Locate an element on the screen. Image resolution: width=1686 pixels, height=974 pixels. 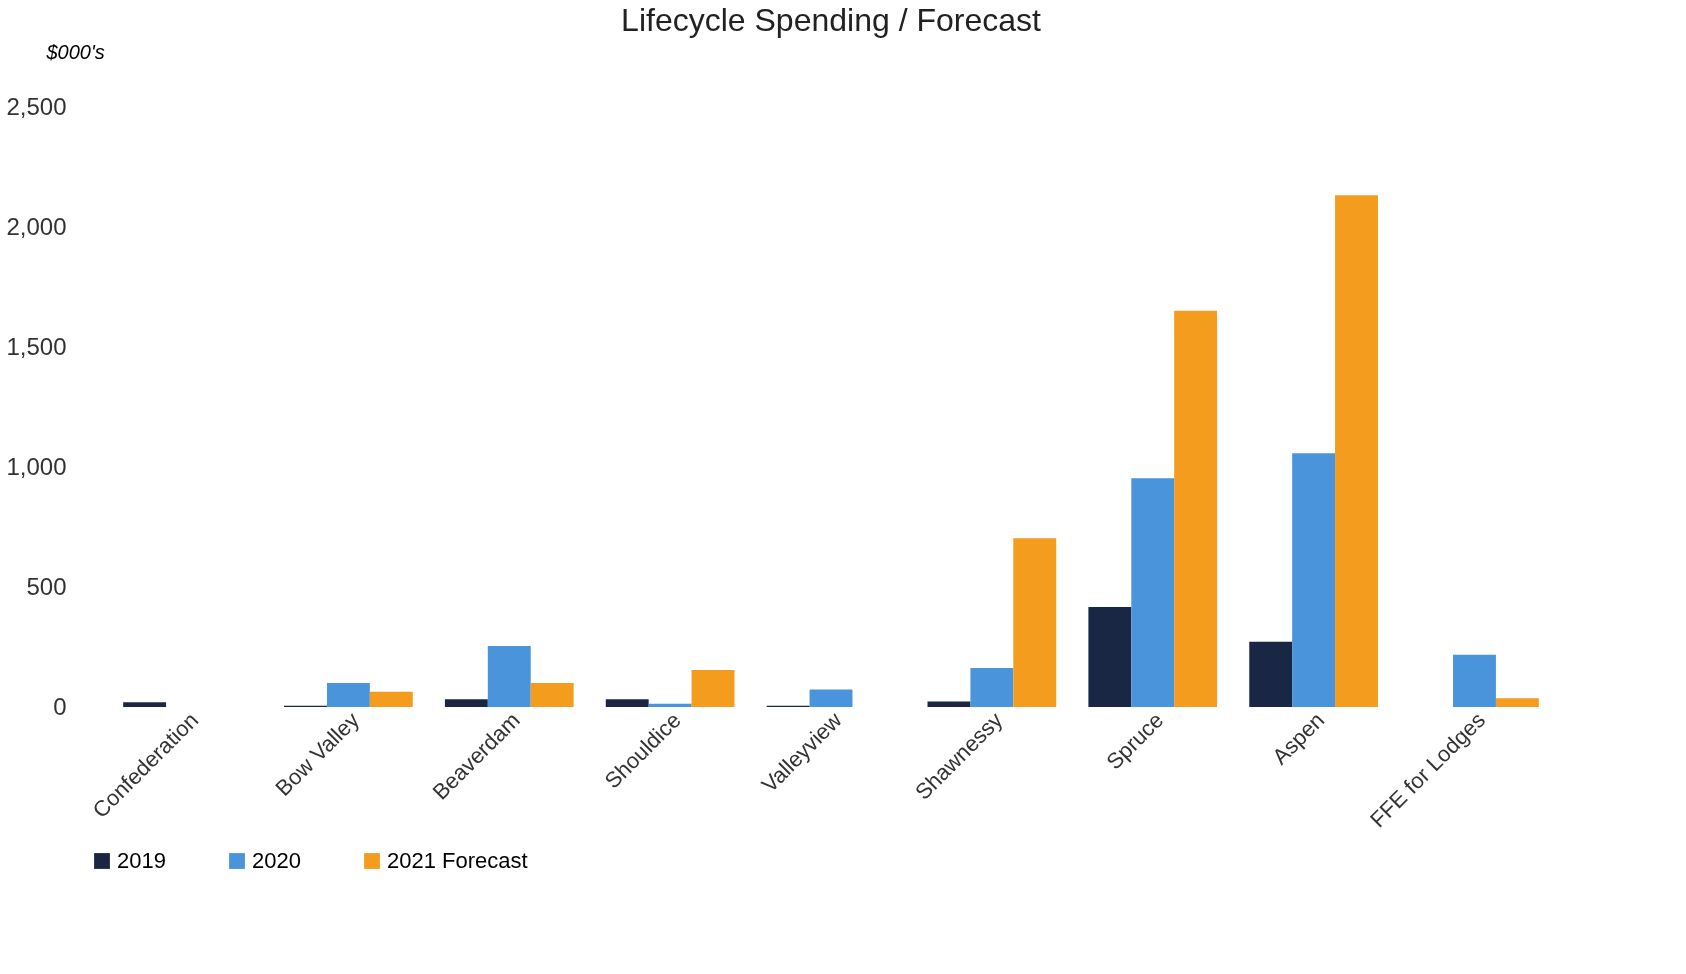
legend-label: 2021 Forecast is located at coordinates (457, 860).